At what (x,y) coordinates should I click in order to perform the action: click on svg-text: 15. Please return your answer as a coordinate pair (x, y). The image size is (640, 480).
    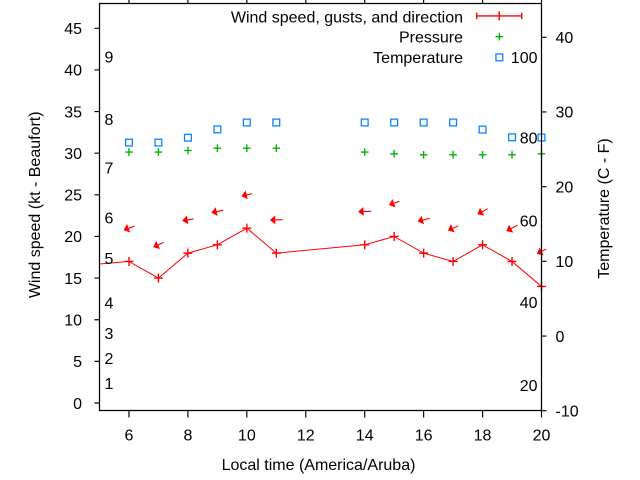
    Looking at the image, I should click on (73, 279).